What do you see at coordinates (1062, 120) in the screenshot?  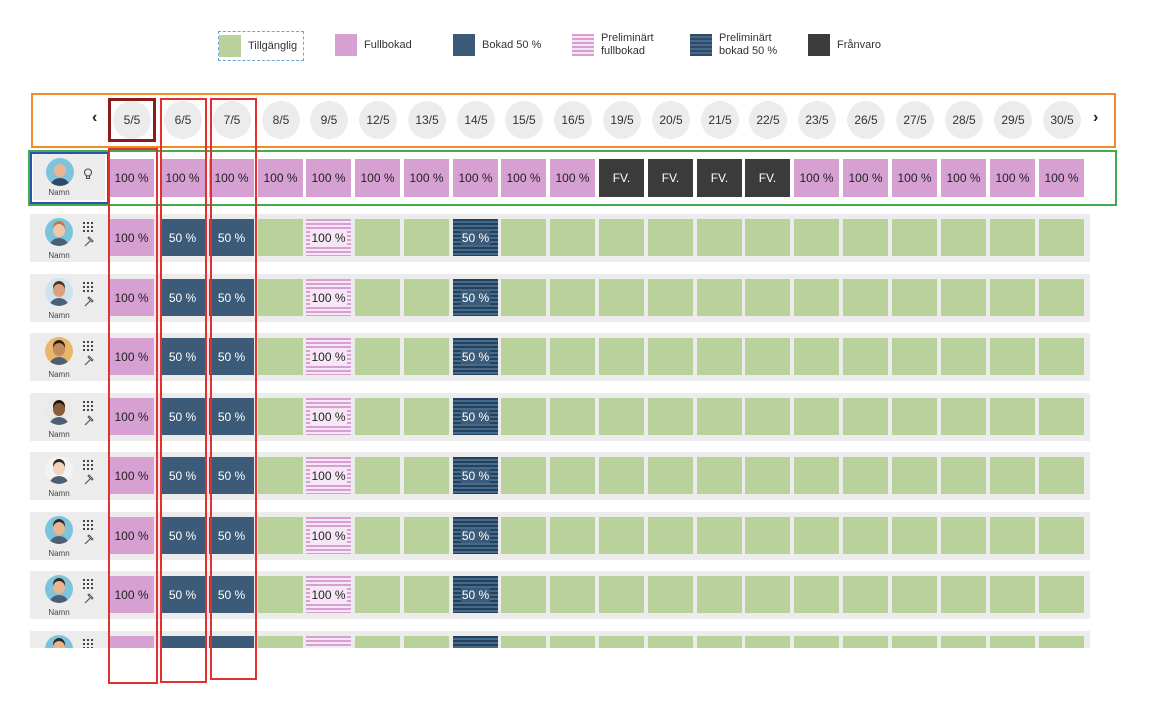 I see `date-30-5: 30/5` at bounding box center [1062, 120].